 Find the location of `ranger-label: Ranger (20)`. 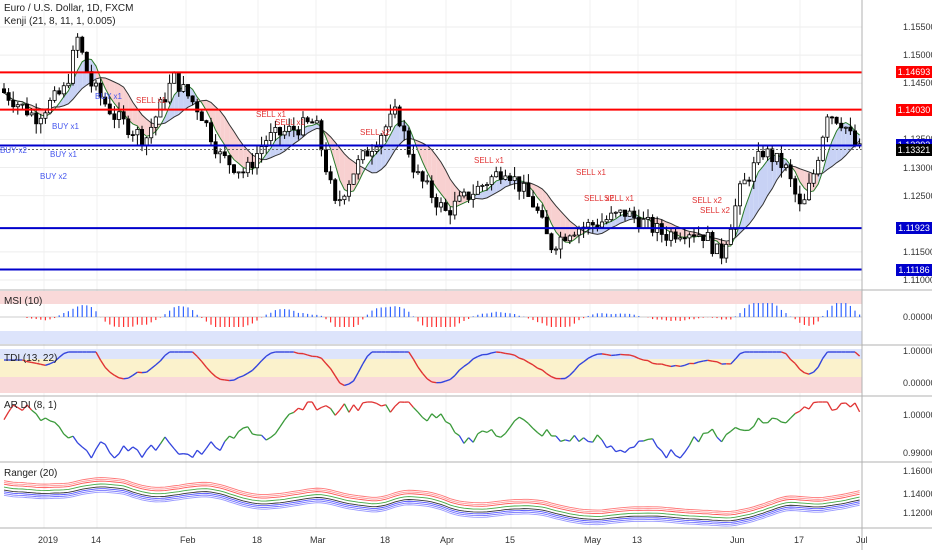

ranger-label: Ranger (20) is located at coordinates (31, 473).